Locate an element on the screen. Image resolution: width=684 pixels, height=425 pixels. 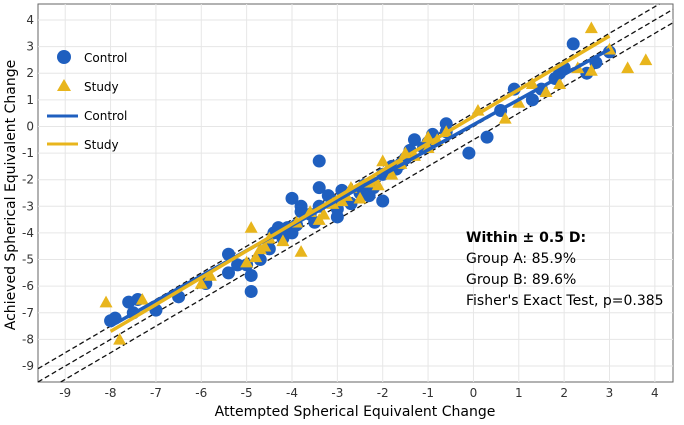
legend-study-marker is located at coordinates (64, 85).